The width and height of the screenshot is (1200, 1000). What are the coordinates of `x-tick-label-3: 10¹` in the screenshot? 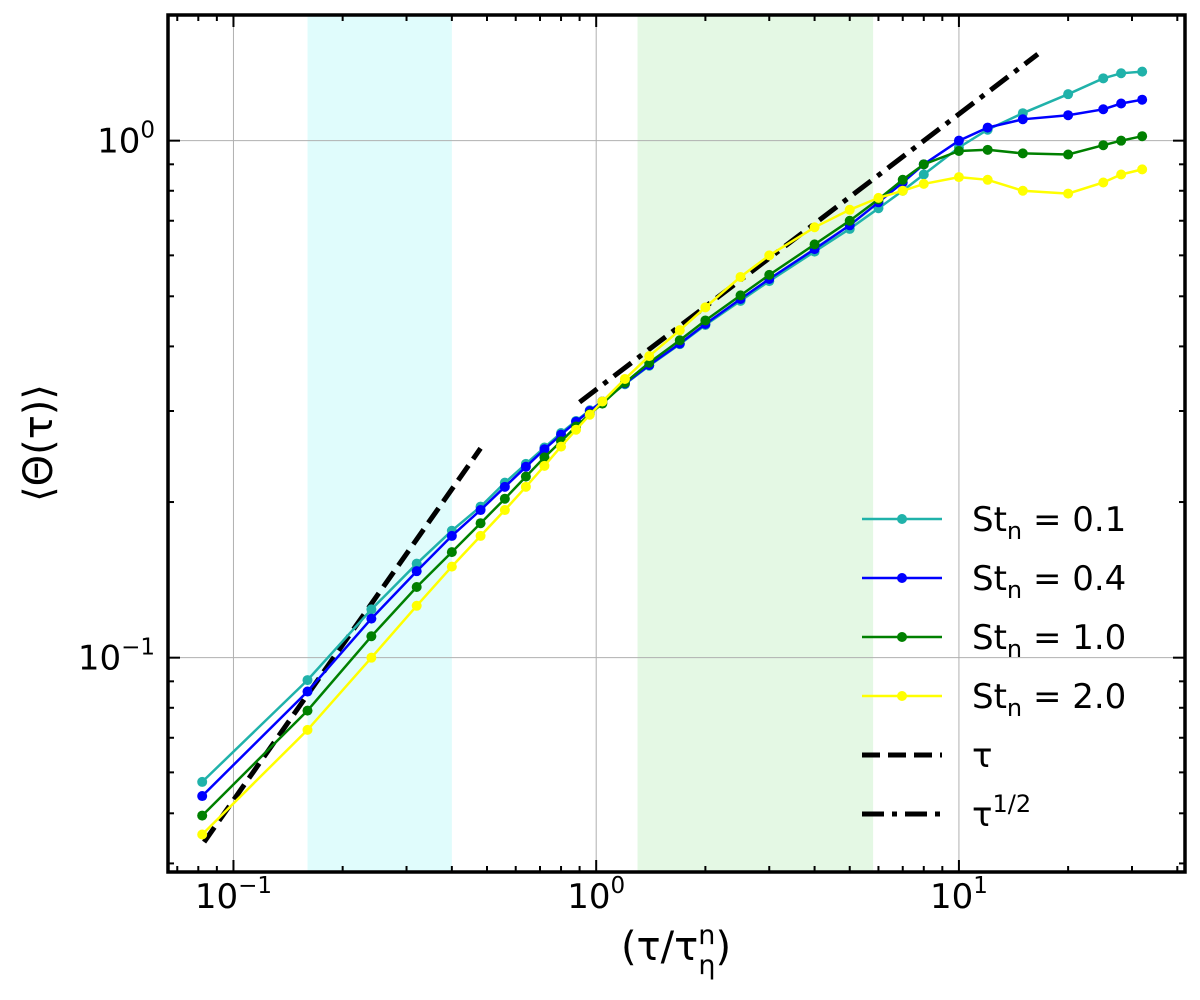 It's located at (959, 895).